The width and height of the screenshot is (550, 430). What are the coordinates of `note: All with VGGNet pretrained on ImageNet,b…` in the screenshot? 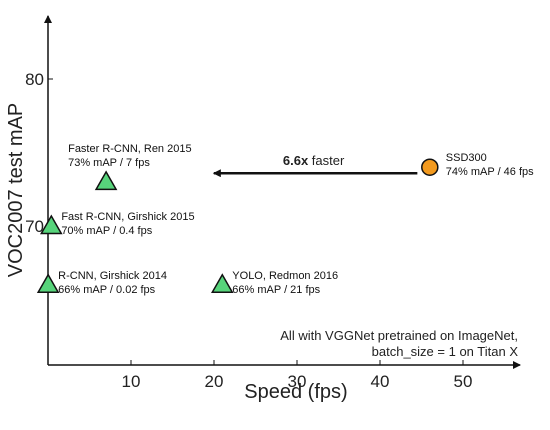 It's located at (399, 343).